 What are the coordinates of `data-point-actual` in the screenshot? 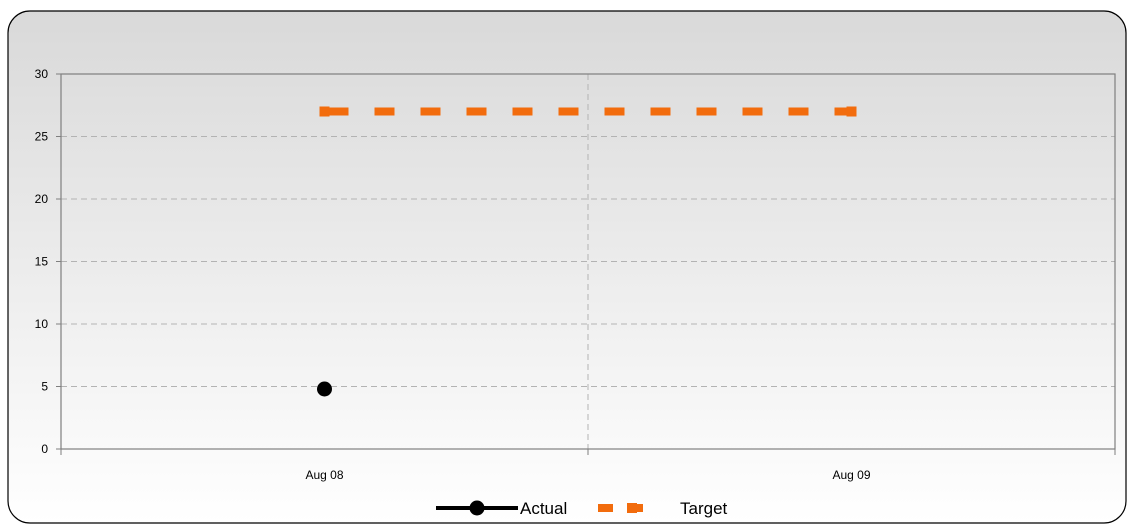 It's located at (324, 389).